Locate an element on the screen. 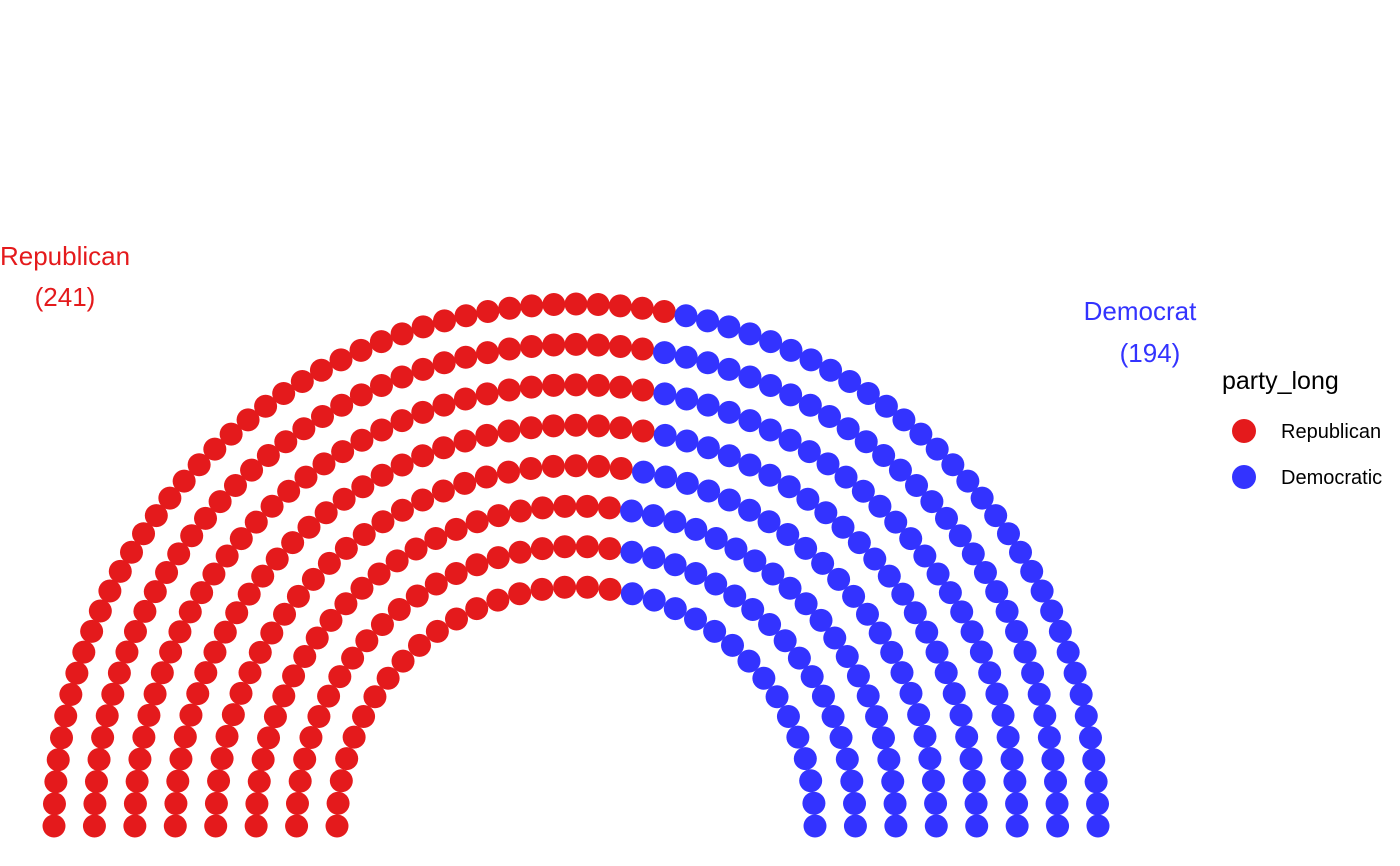 The height and width of the screenshot is (866, 1400). label-democrat-party: Democrat is located at coordinates (1140, 311).